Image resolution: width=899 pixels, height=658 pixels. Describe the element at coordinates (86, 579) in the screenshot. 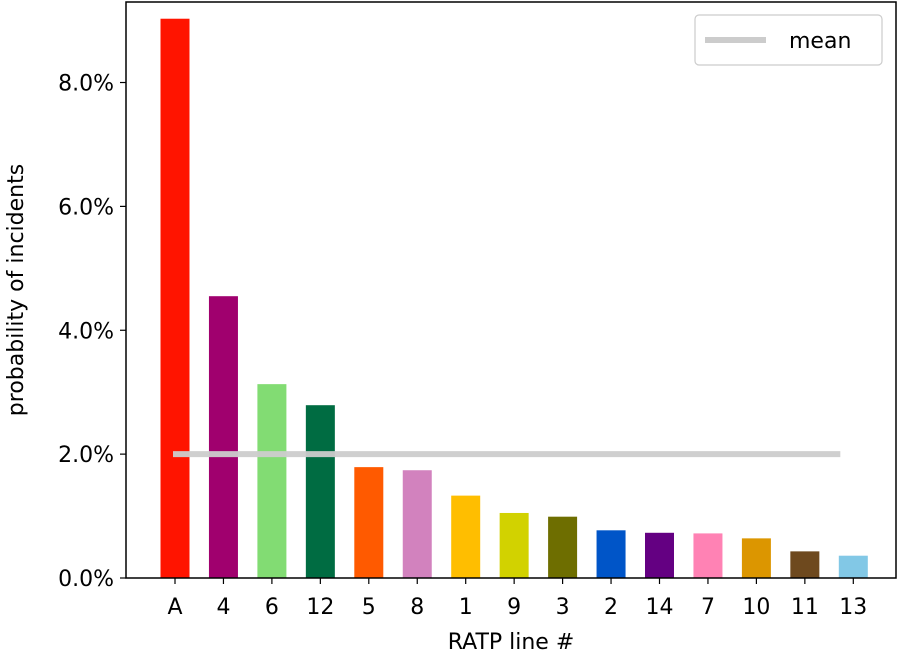

I see `y-tick-label: 0.0%` at that location.